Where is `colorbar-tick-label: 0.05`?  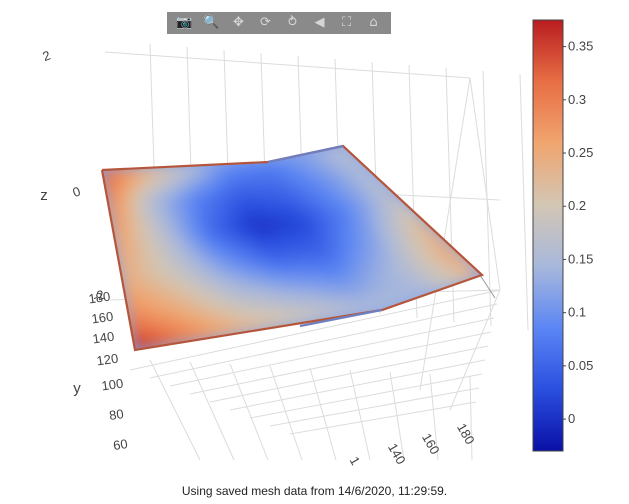 colorbar-tick-label: 0.05 is located at coordinates (580, 365).